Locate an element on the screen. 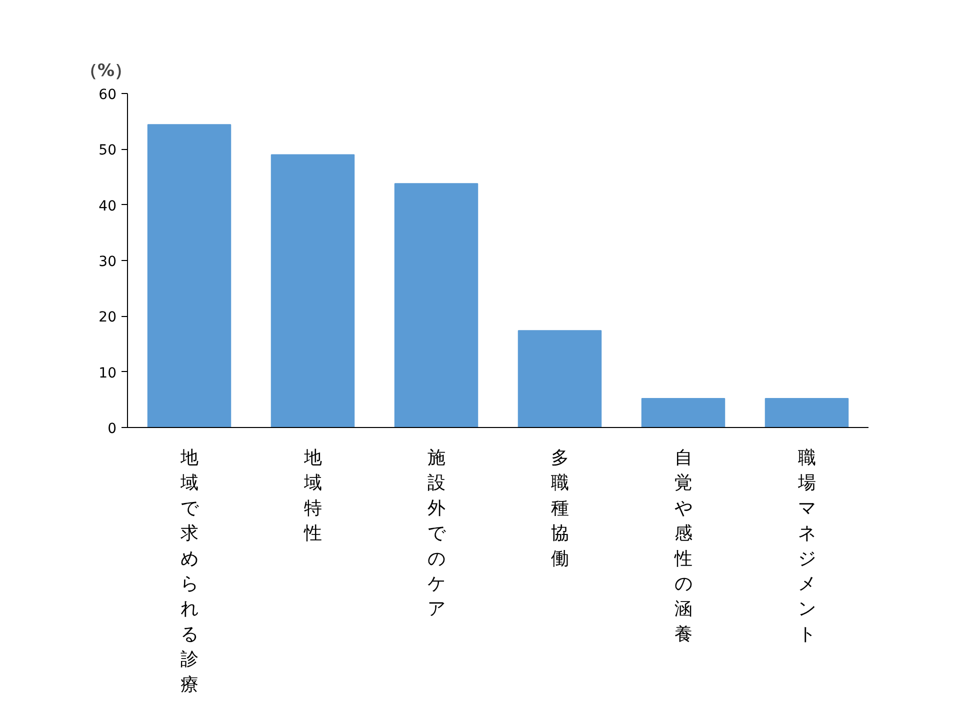 Image resolution: width=960 pixels, height=720 pixels. y-tick-label: 60 is located at coordinates (107, 95).